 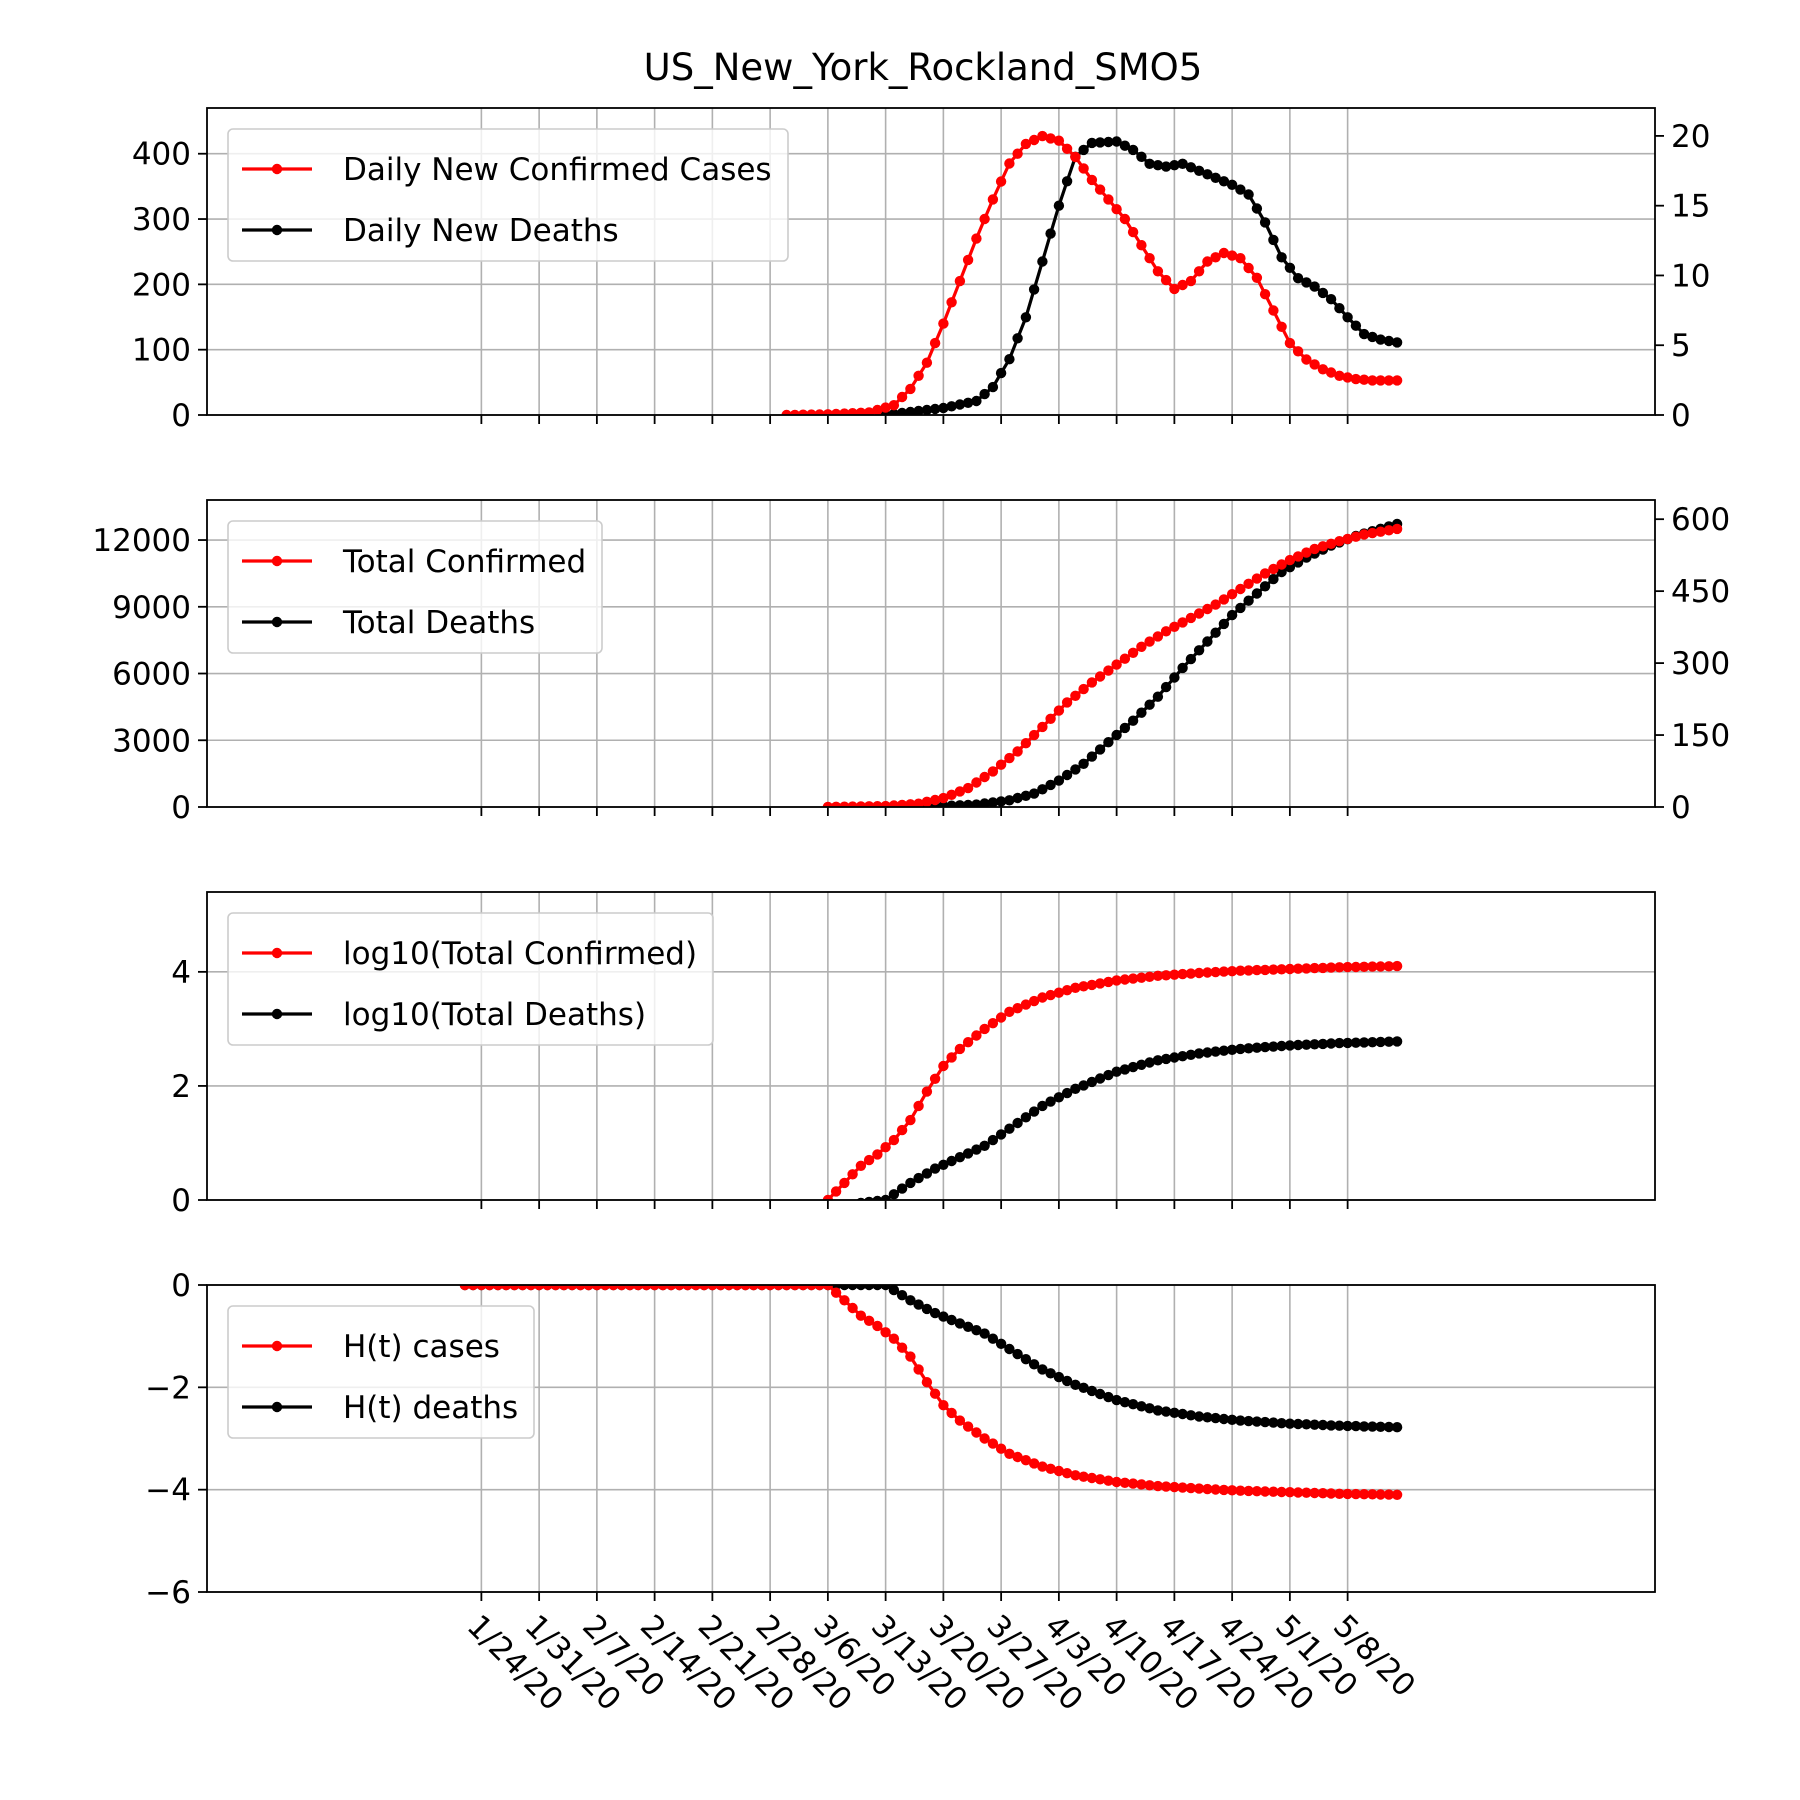 I want to click on legend-marker, so click(x=277, y=1346).